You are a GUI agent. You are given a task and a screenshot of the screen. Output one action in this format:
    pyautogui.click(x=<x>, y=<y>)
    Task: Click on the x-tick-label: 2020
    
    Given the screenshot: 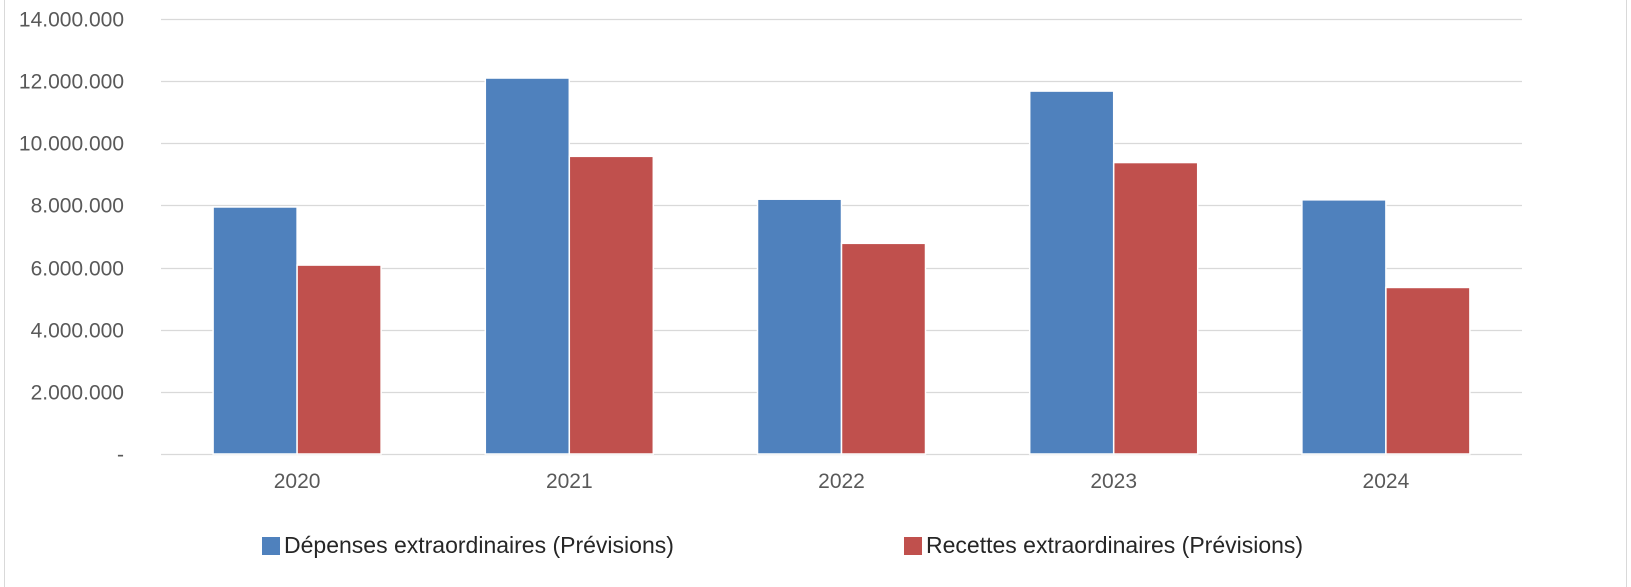 What is the action you would take?
    pyautogui.click(x=297, y=481)
    